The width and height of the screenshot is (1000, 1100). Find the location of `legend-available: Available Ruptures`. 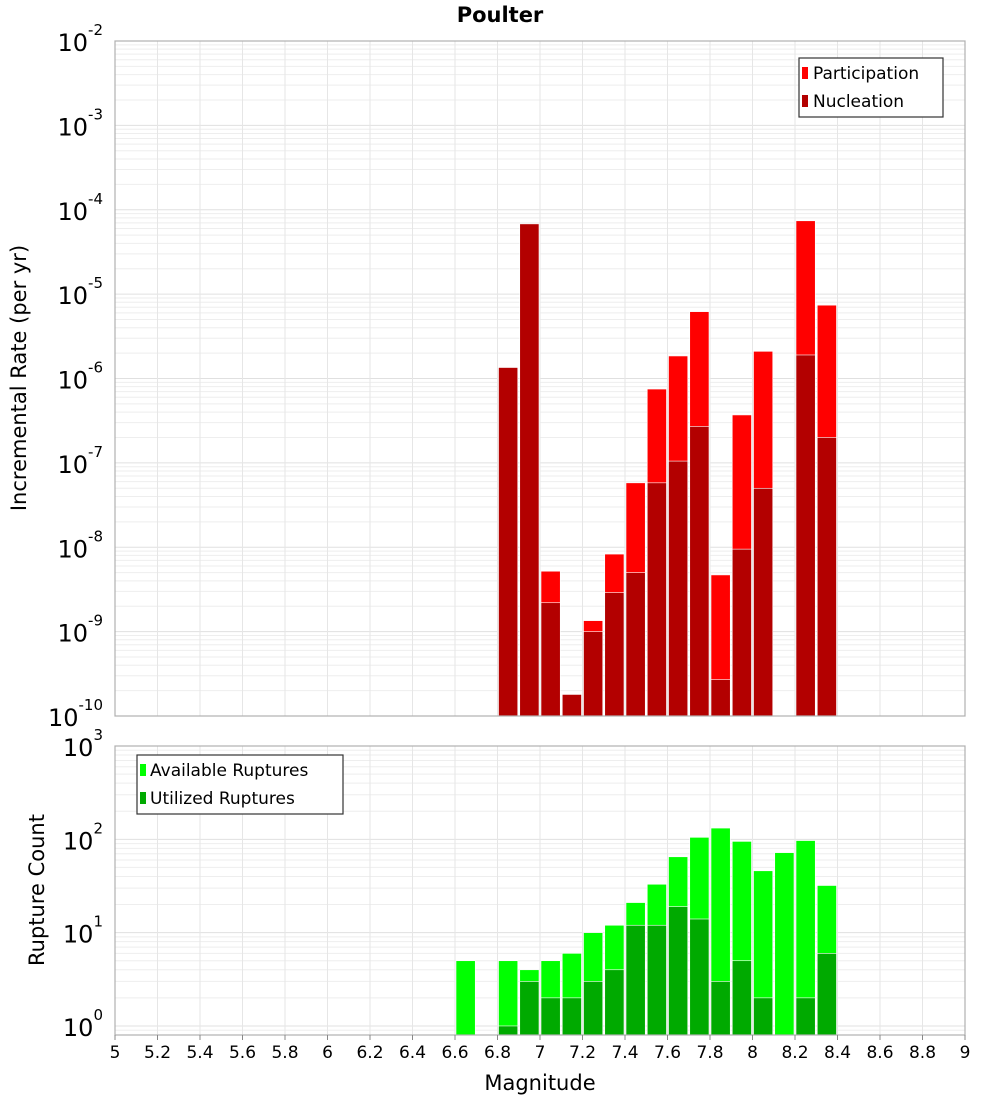

legend-available: Available Ruptures is located at coordinates (229, 771).